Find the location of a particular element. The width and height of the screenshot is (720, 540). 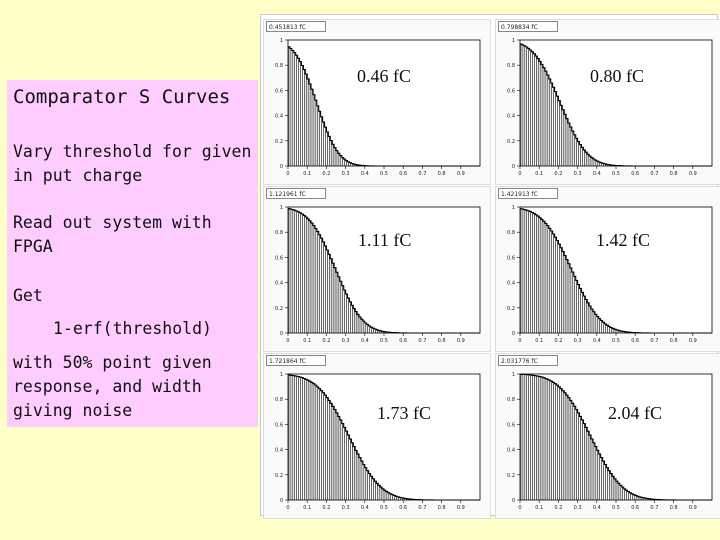

text-line-7: with 50% point given is located at coordinates (112, 362).